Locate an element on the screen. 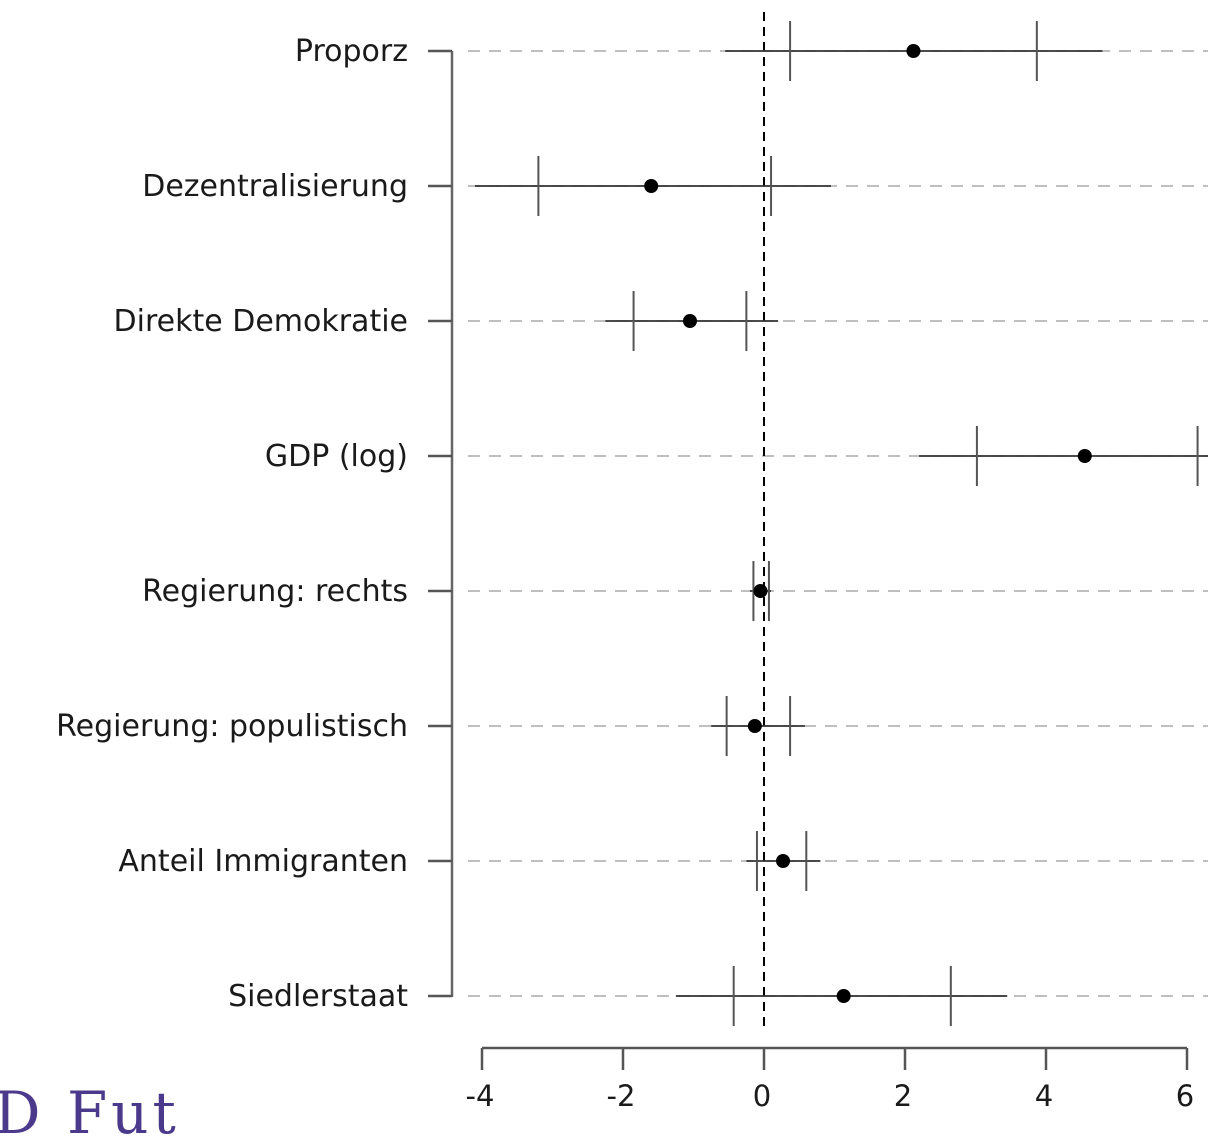  x-tick-label: 0 is located at coordinates (762, 1095).